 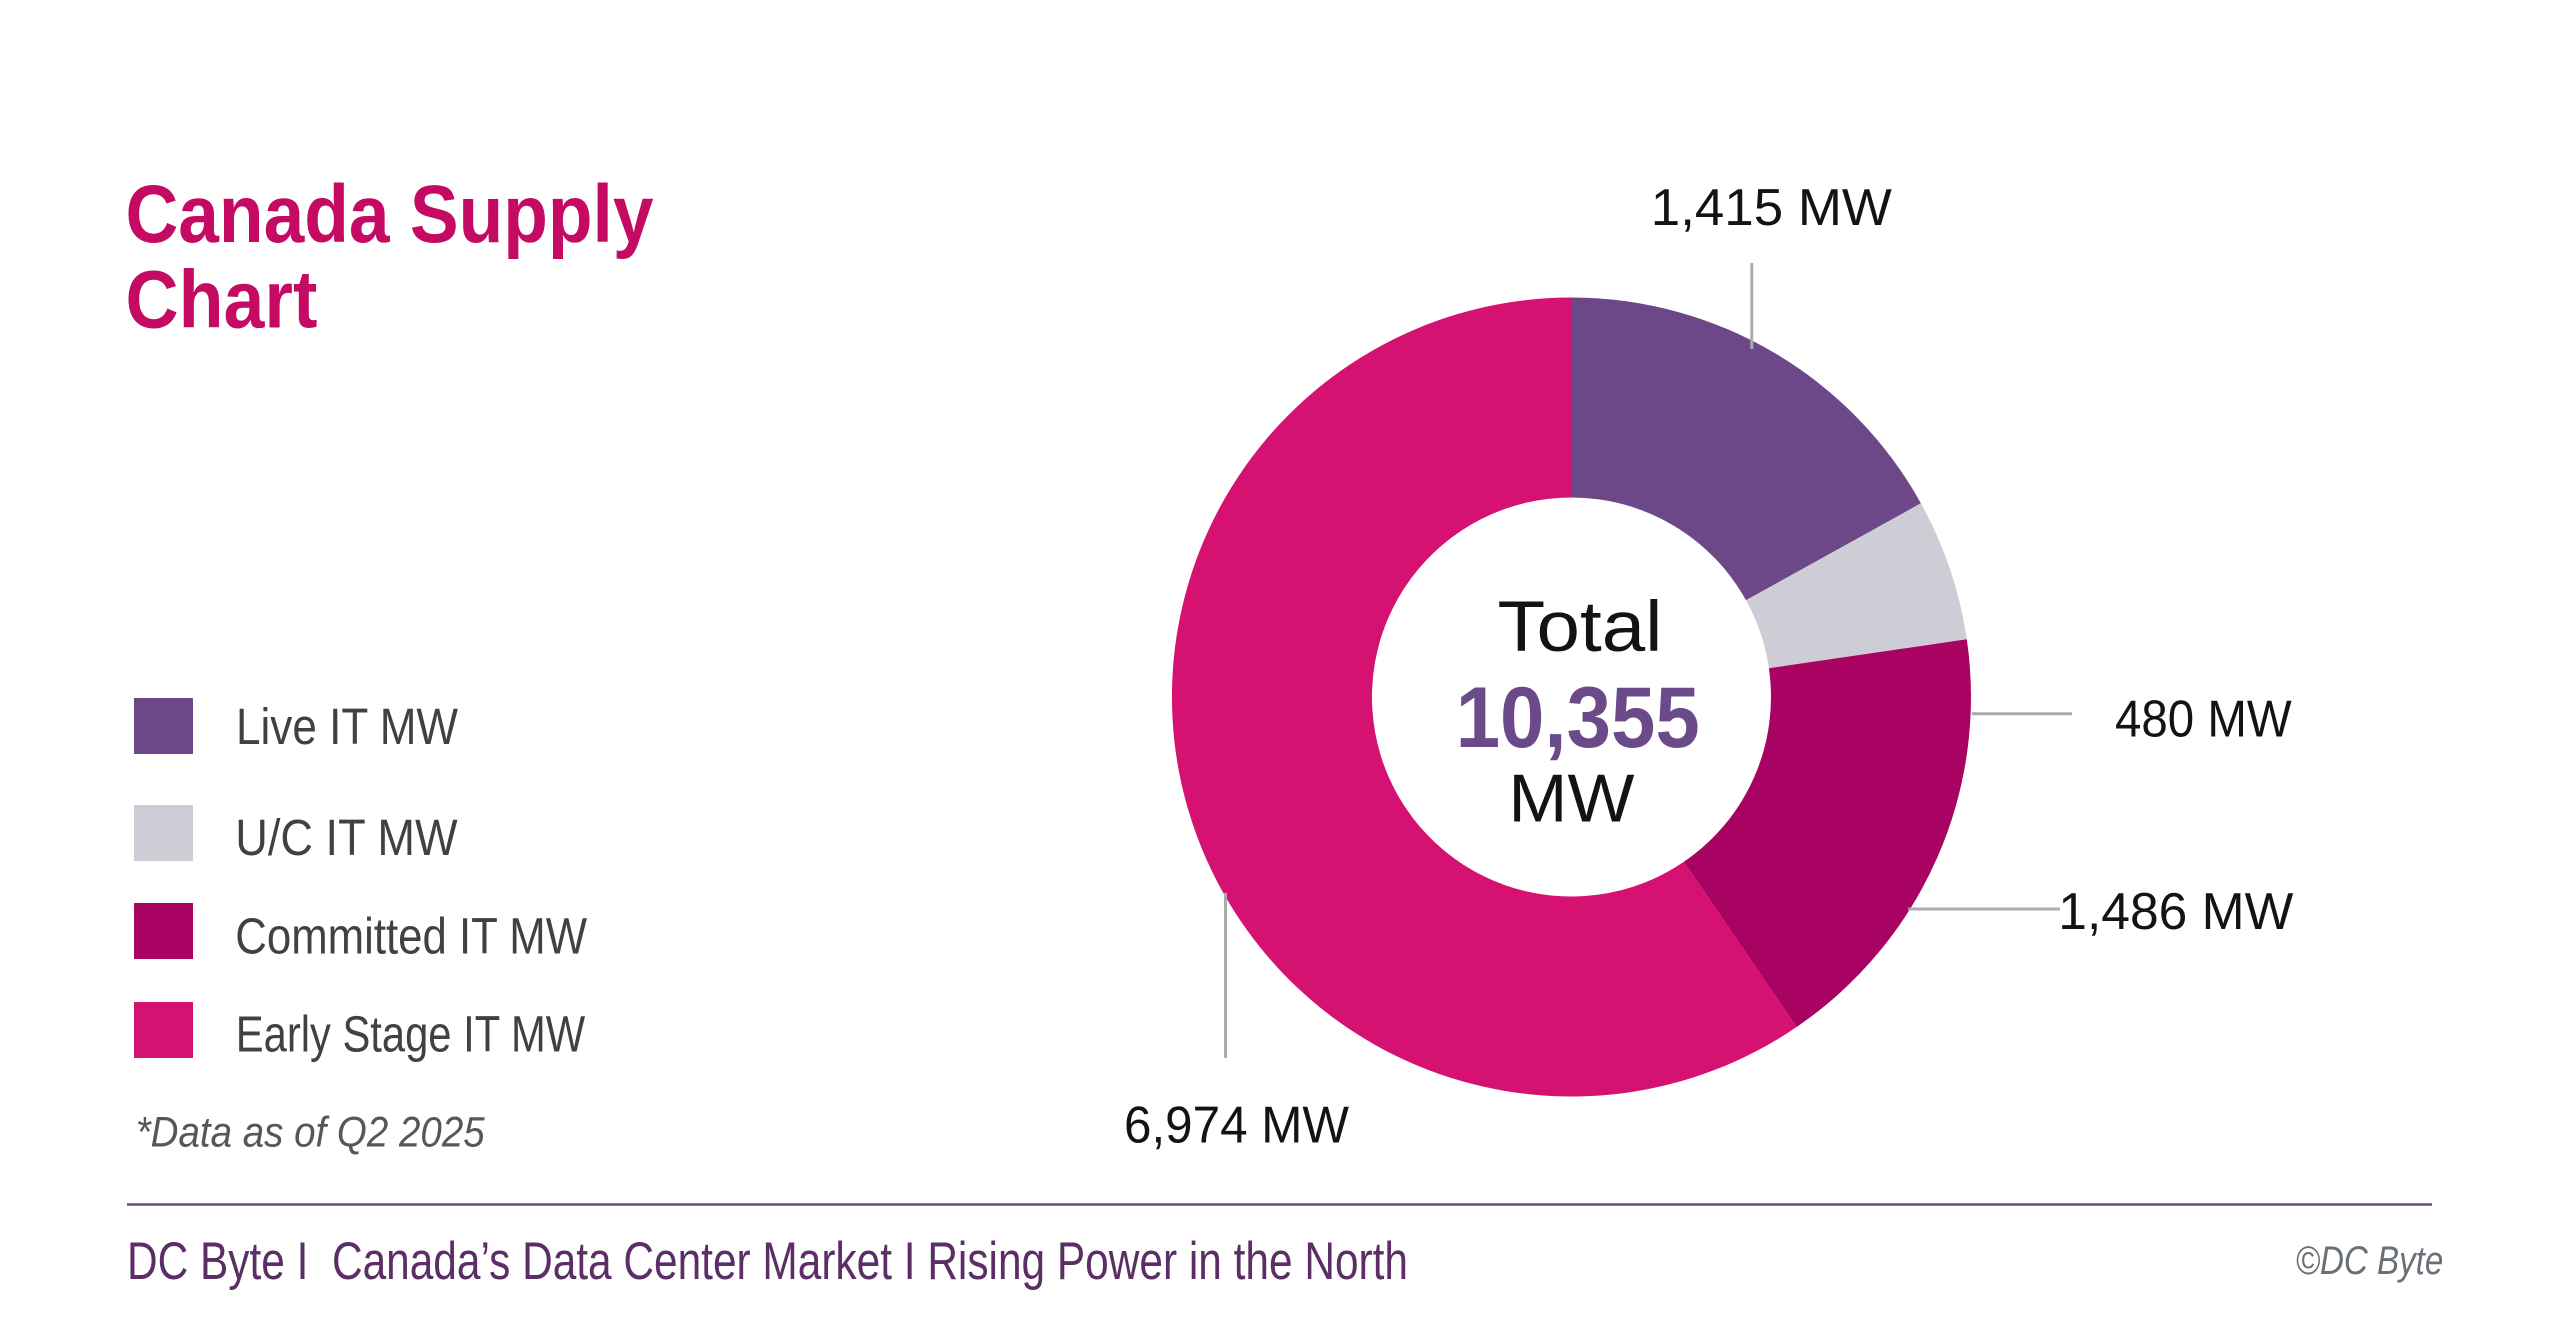 I want to click on svg-text: Chart, so click(x=222, y=300).